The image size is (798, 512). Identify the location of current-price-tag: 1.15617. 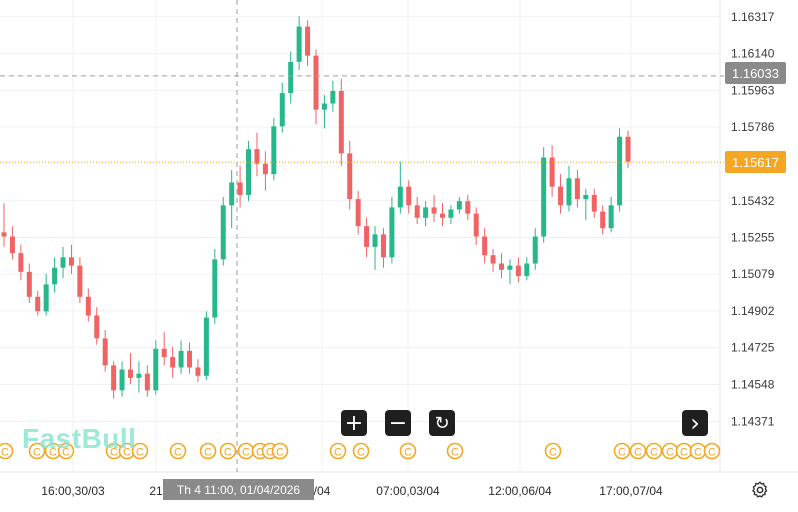
(755, 162).